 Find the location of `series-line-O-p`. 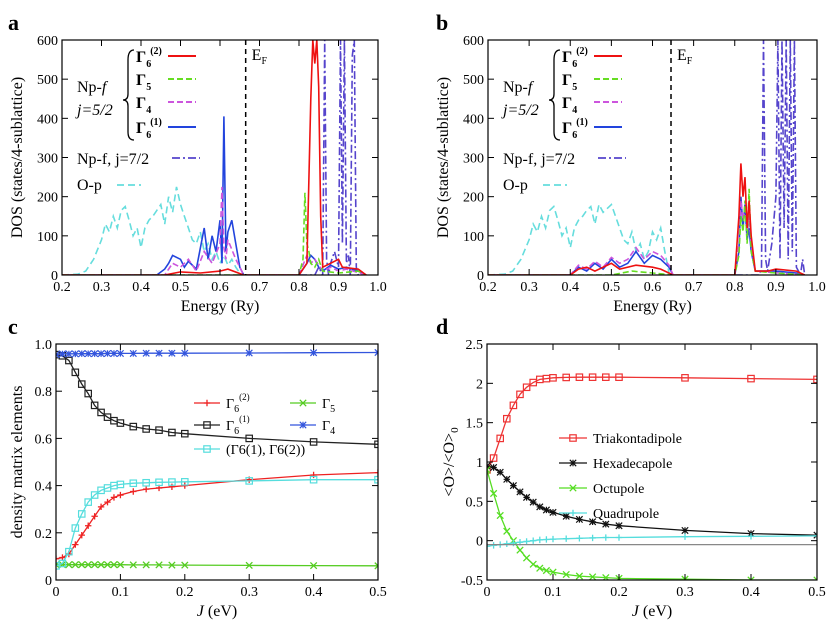

series-line-O-p is located at coordinates (579, 238).